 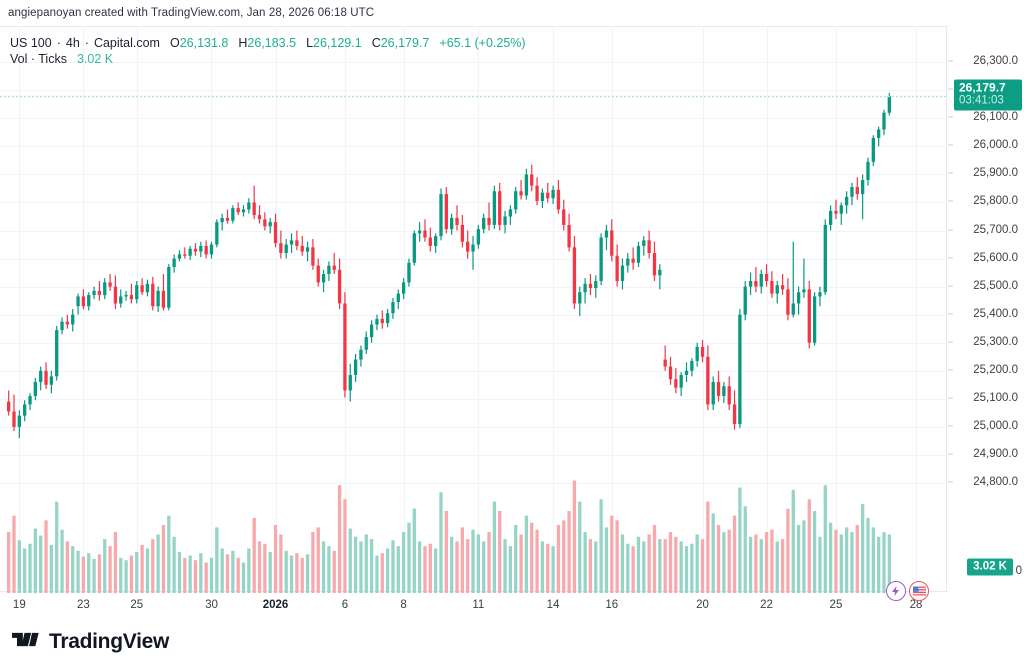 What do you see at coordinates (995, 117) in the screenshot?
I see `price-axis-label: 26,100.0` at bounding box center [995, 117].